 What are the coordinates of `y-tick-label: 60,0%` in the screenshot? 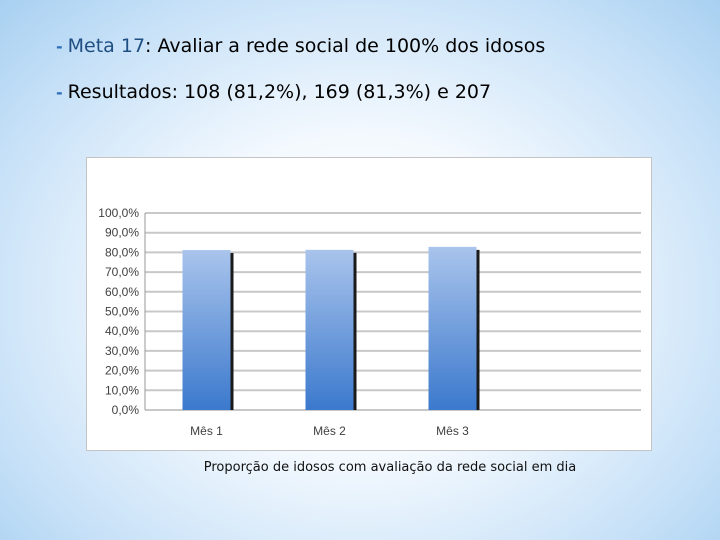 It's located at (122, 292).